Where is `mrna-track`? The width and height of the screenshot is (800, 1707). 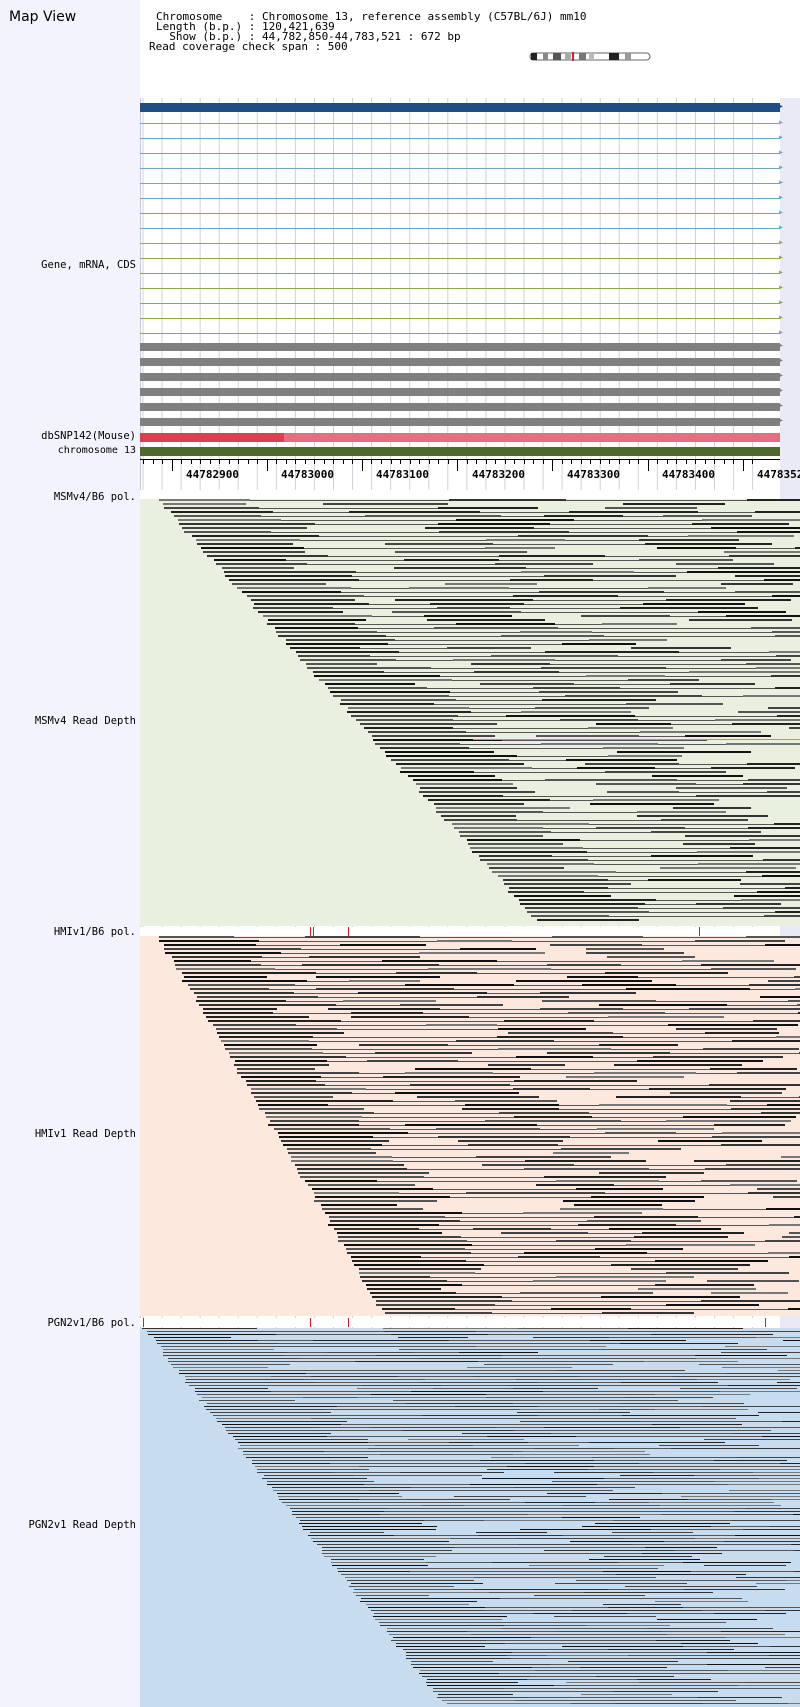 mrna-track is located at coordinates (460, 138).